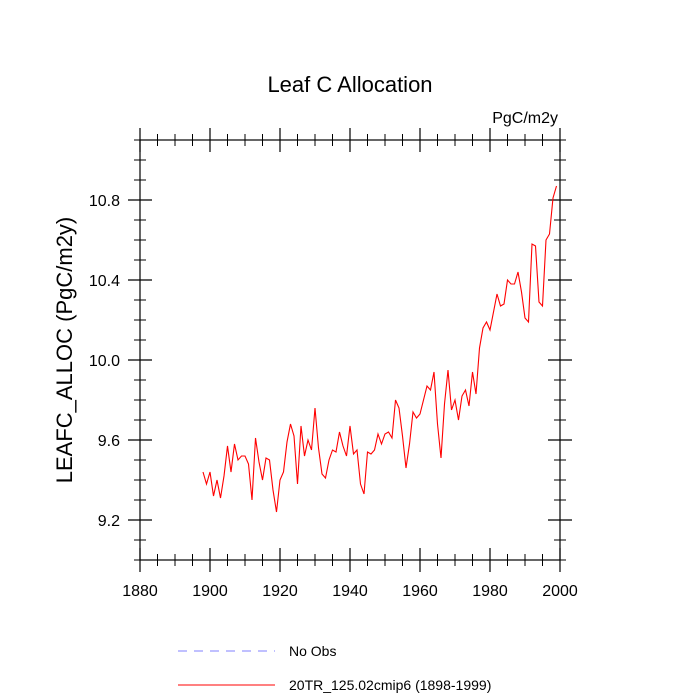  I want to click on legend-label-20tr: 20TR_125.02cmip6 (1898-1999), so click(390, 685).